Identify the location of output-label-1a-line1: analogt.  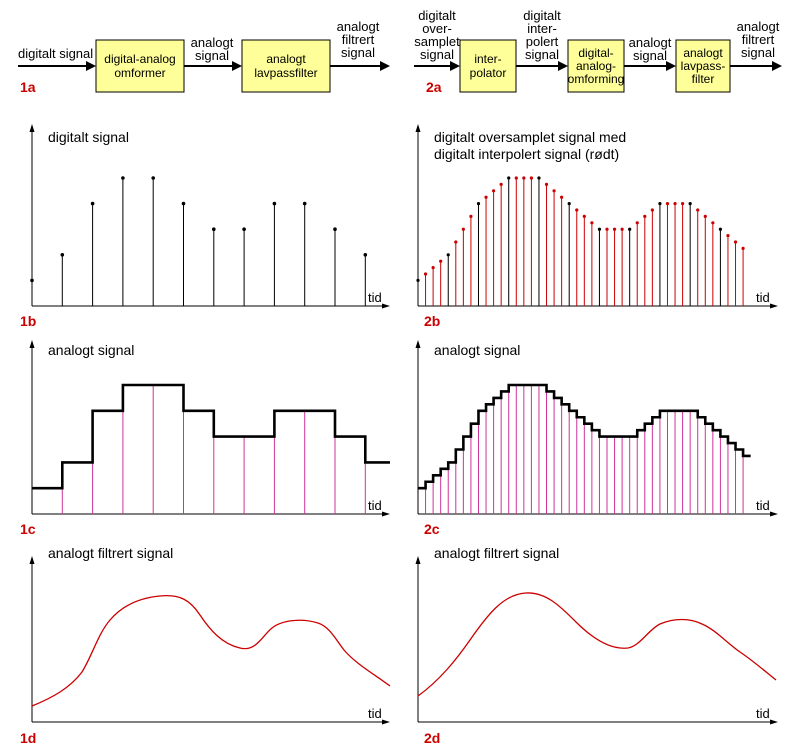
(358, 26).